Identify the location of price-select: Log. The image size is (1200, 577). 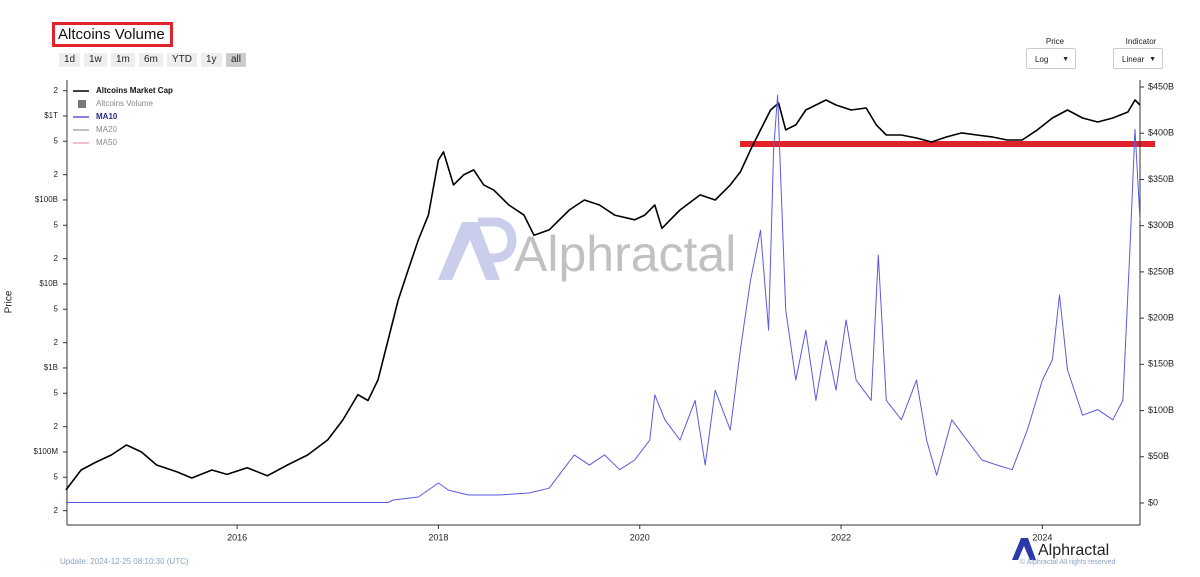
(1051, 59).